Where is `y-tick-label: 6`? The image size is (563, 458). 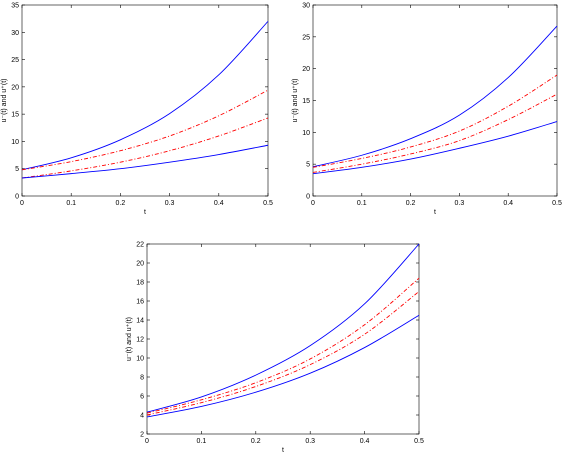 y-tick-label: 6 is located at coordinates (142, 397).